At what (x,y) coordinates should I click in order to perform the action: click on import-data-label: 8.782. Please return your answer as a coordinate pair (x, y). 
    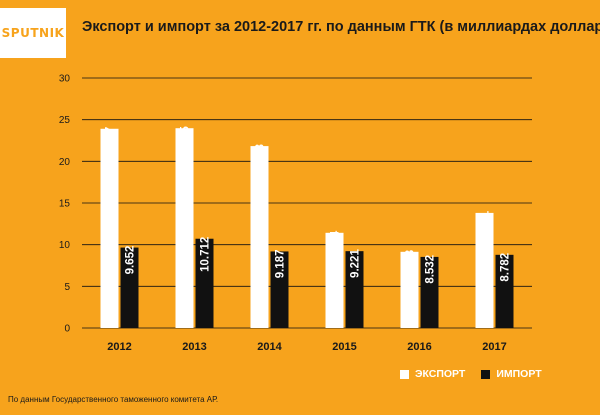
    Looking at the image, I should click on (506, 267).